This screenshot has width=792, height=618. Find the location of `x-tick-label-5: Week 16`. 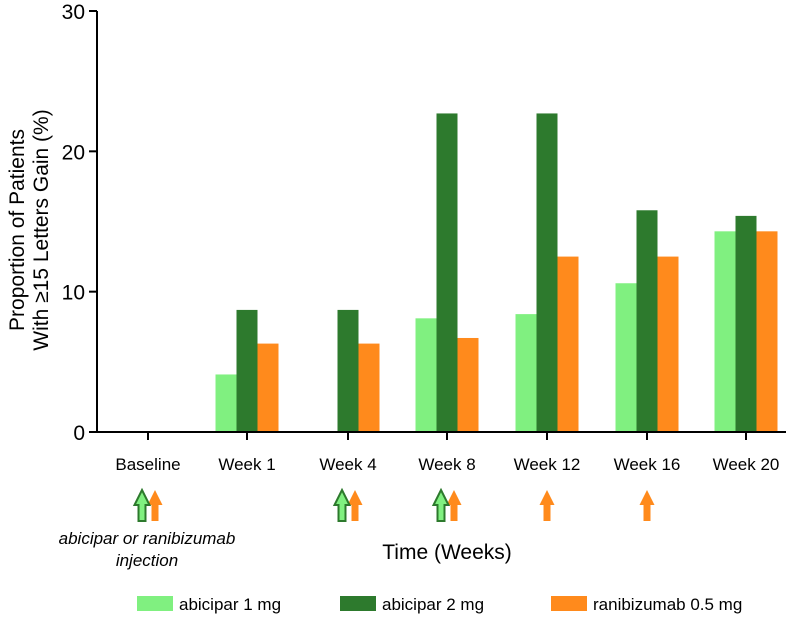

x-tick-label-5: Week 16 is located at coordinates (647, 464).